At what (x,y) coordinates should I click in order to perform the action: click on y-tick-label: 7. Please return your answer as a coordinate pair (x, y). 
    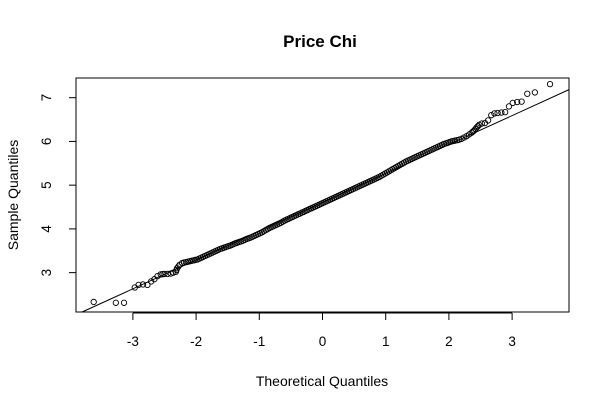
    Looking at the image, I should click on (46, 98).